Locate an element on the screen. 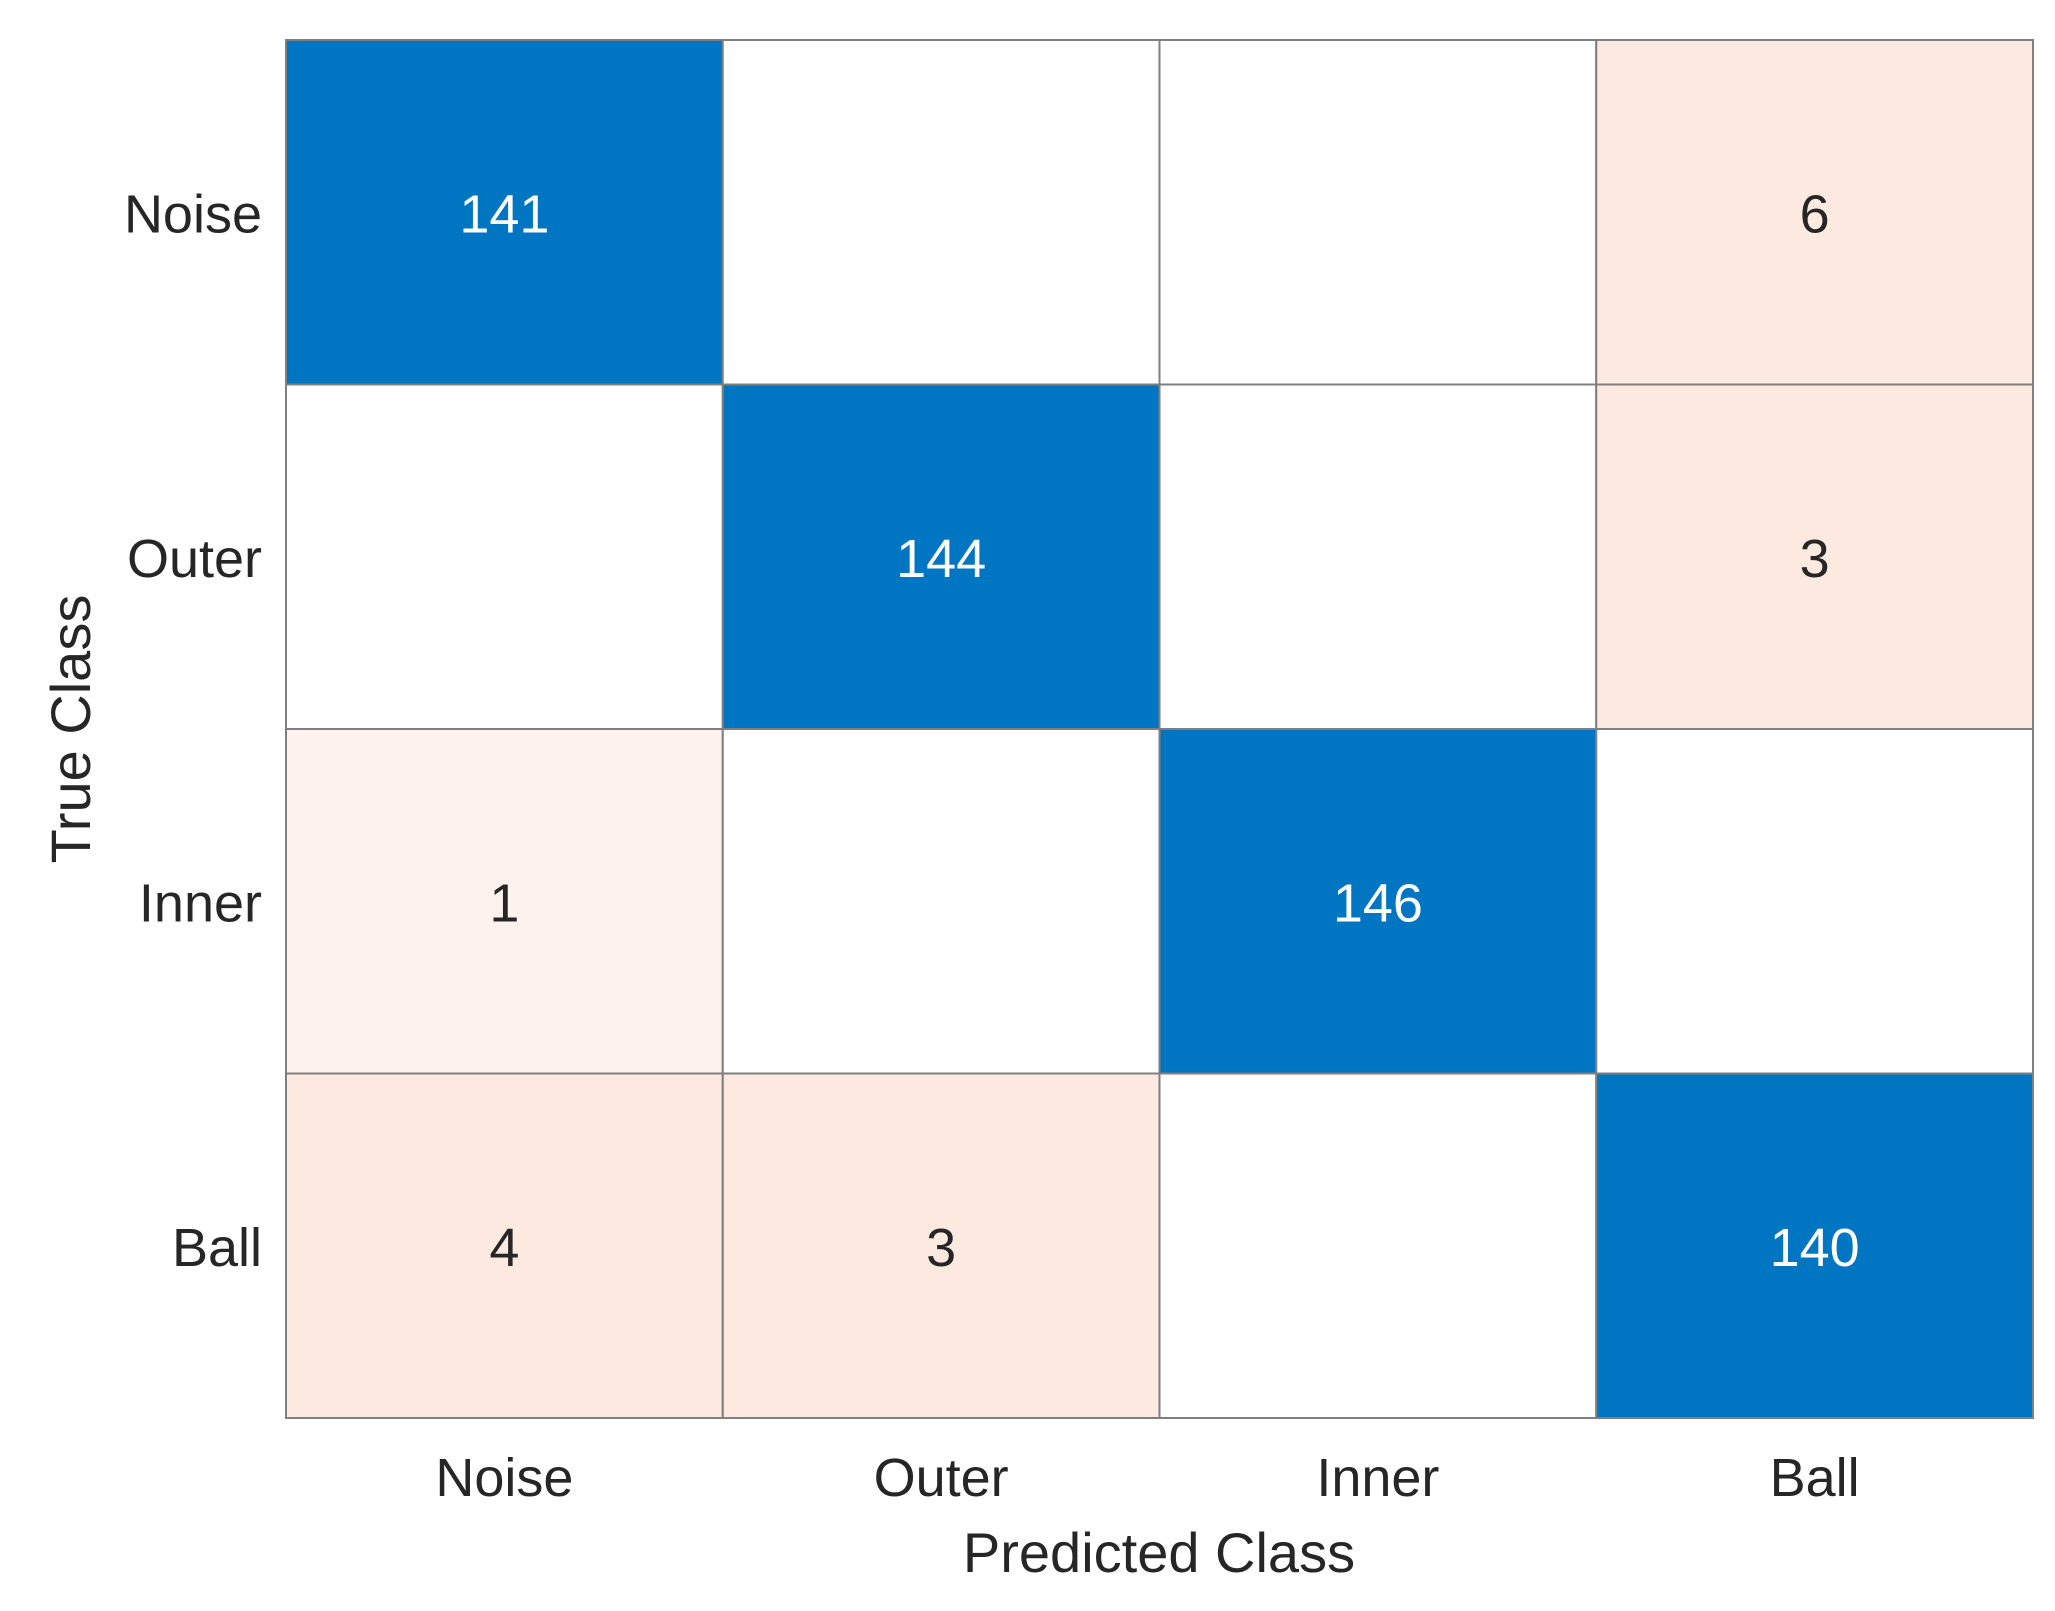 The image size is (2055, 1611). cell-value-label: 141 is located at coordinates (504, 214).